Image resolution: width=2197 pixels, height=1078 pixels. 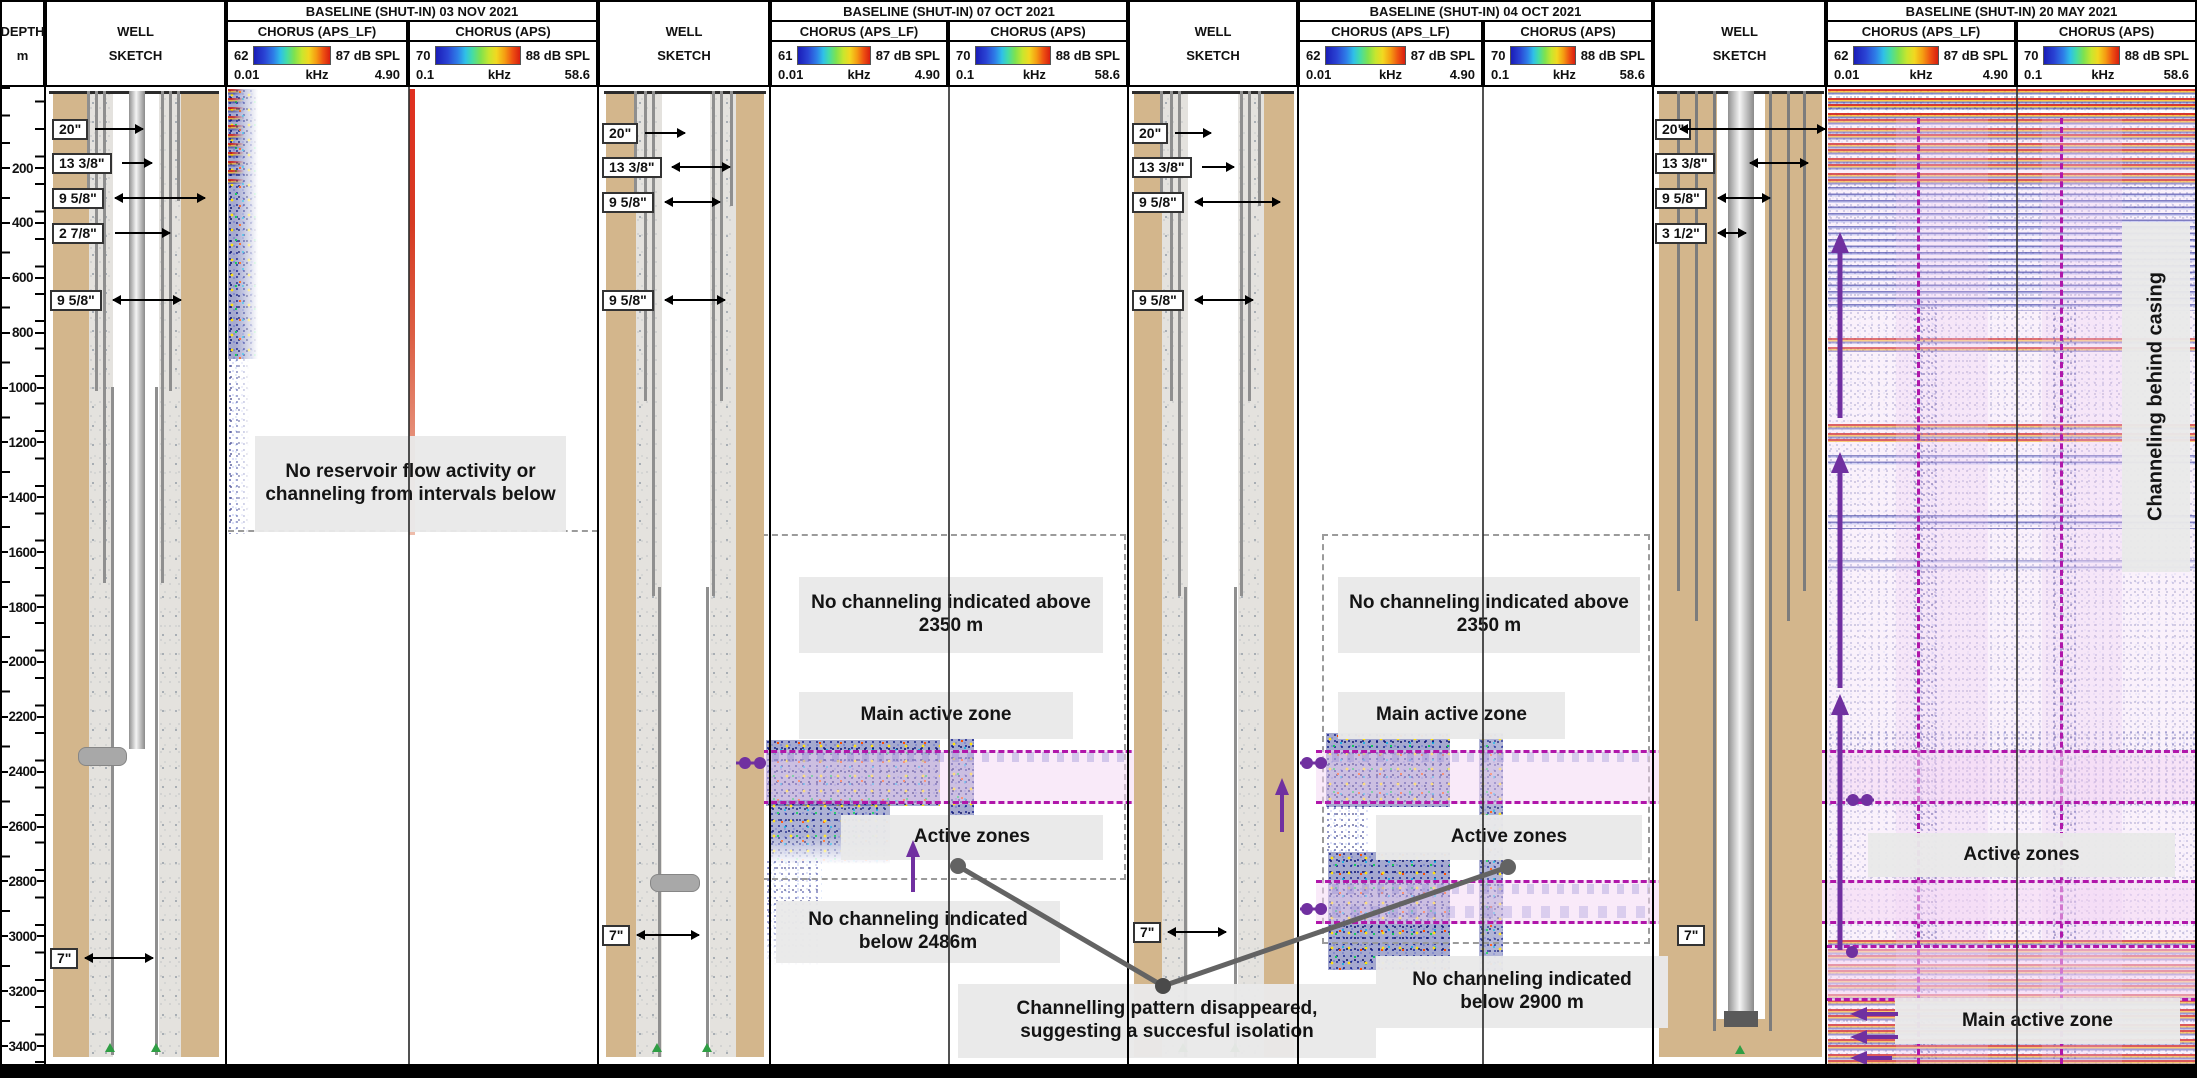 I want to click on scale-cell-4-aps: 70 88 dB SPL 0.1 kHz 58.6, so click(x=2106, y=63).